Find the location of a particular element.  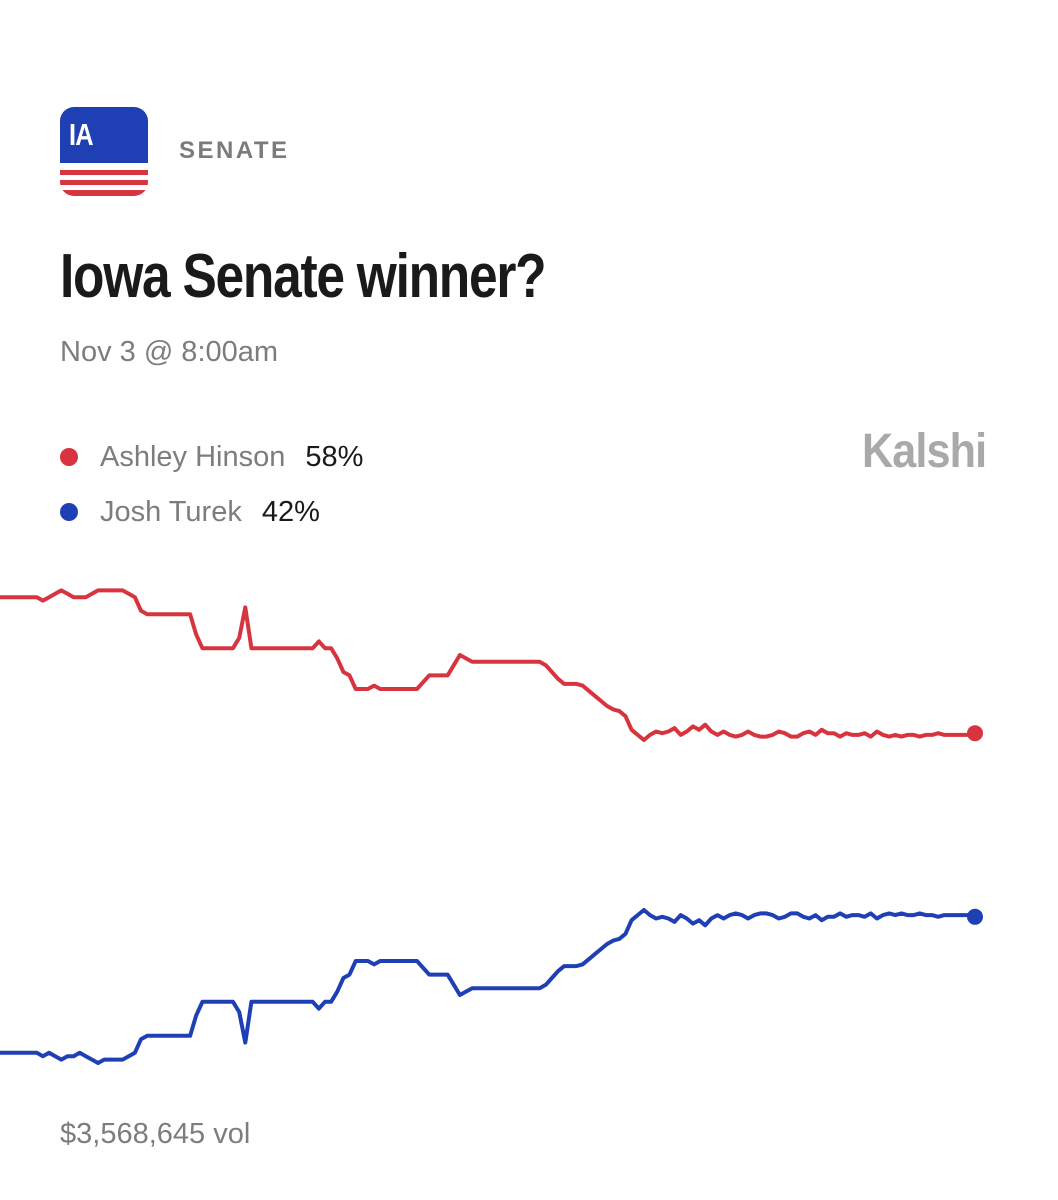

market-date: Nov 3 @ 8:00am is located at coordinates (169, 352).